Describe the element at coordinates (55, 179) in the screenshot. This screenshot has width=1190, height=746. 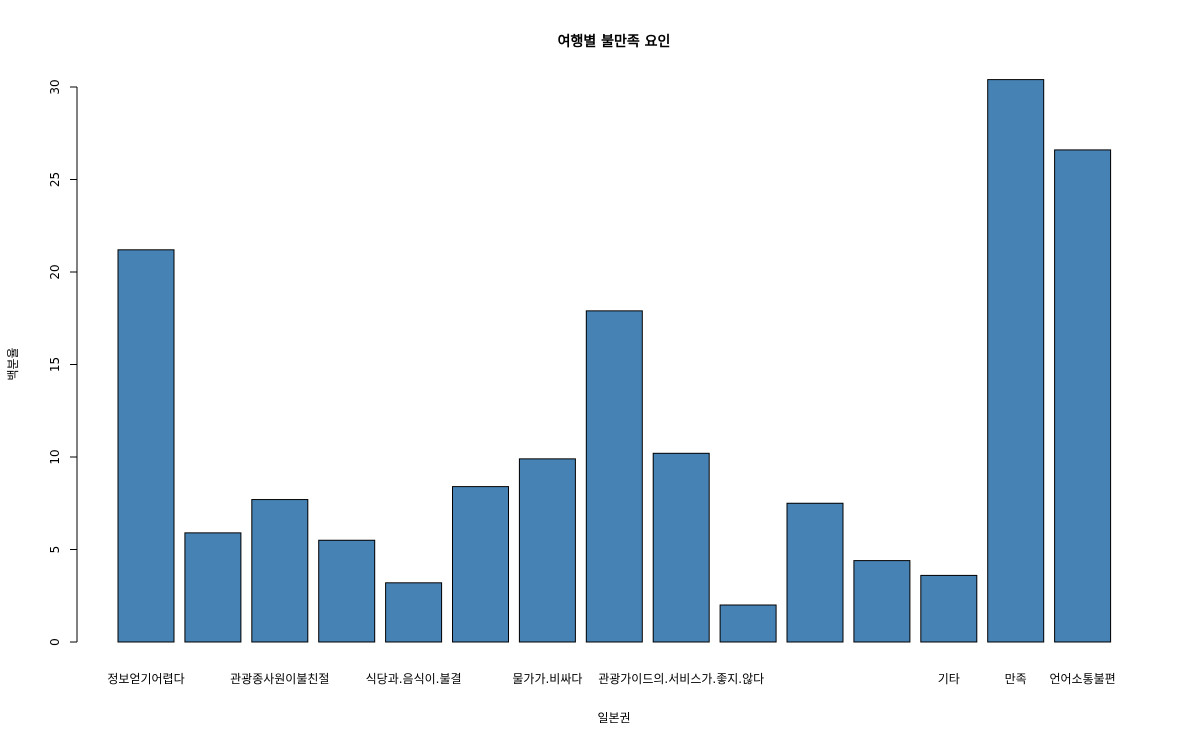
I see `y-tick-label: 25` at that location.